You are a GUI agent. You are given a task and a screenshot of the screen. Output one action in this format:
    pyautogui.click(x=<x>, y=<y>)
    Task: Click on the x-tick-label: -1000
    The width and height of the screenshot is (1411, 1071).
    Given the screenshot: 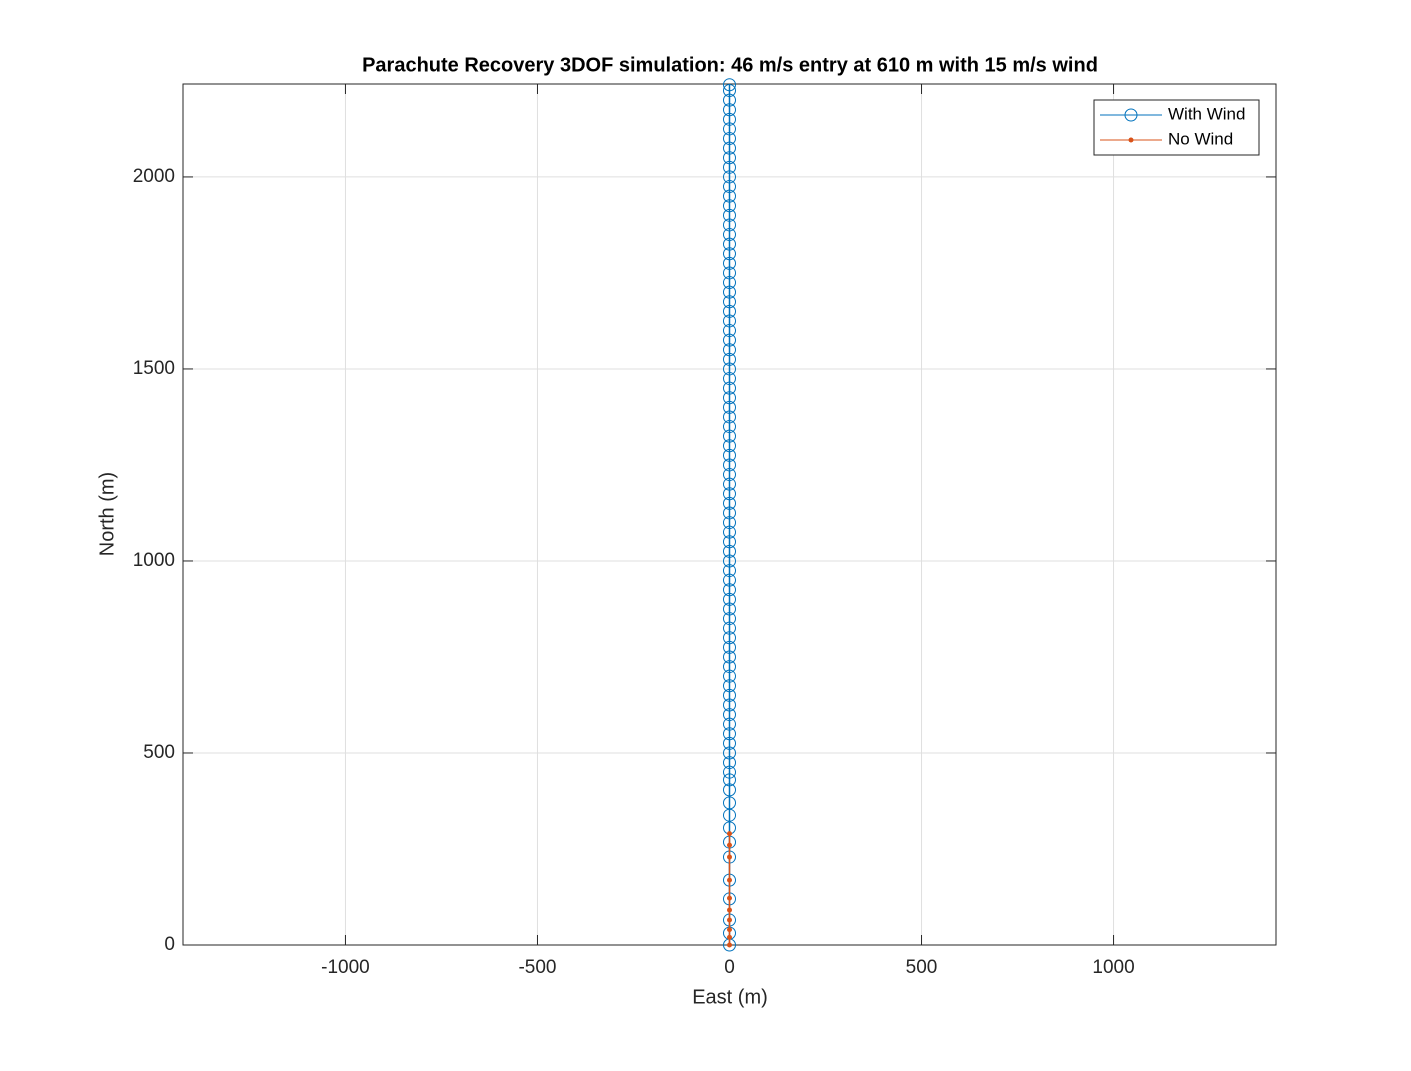 What is the action you would take?
    pyautogui.click(x=345, y=967)
    